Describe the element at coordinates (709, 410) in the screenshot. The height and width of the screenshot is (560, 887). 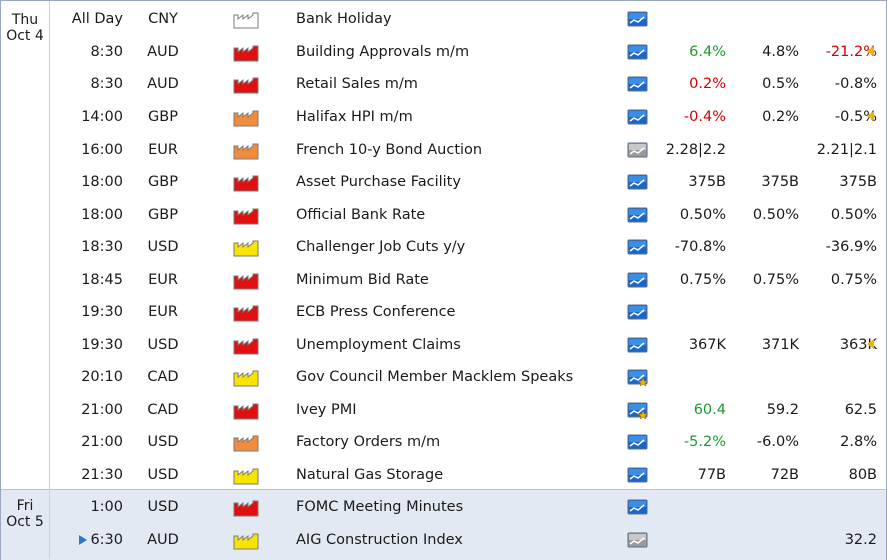
I see `actual-value: 60.4` at that location.